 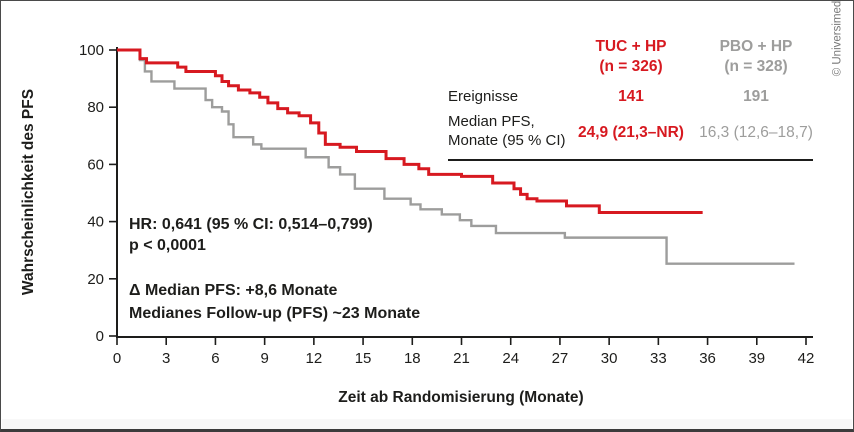 I want to click on x-axis-title: Zeit ab Randomisierung (Monate), so click(x=461, y=397).